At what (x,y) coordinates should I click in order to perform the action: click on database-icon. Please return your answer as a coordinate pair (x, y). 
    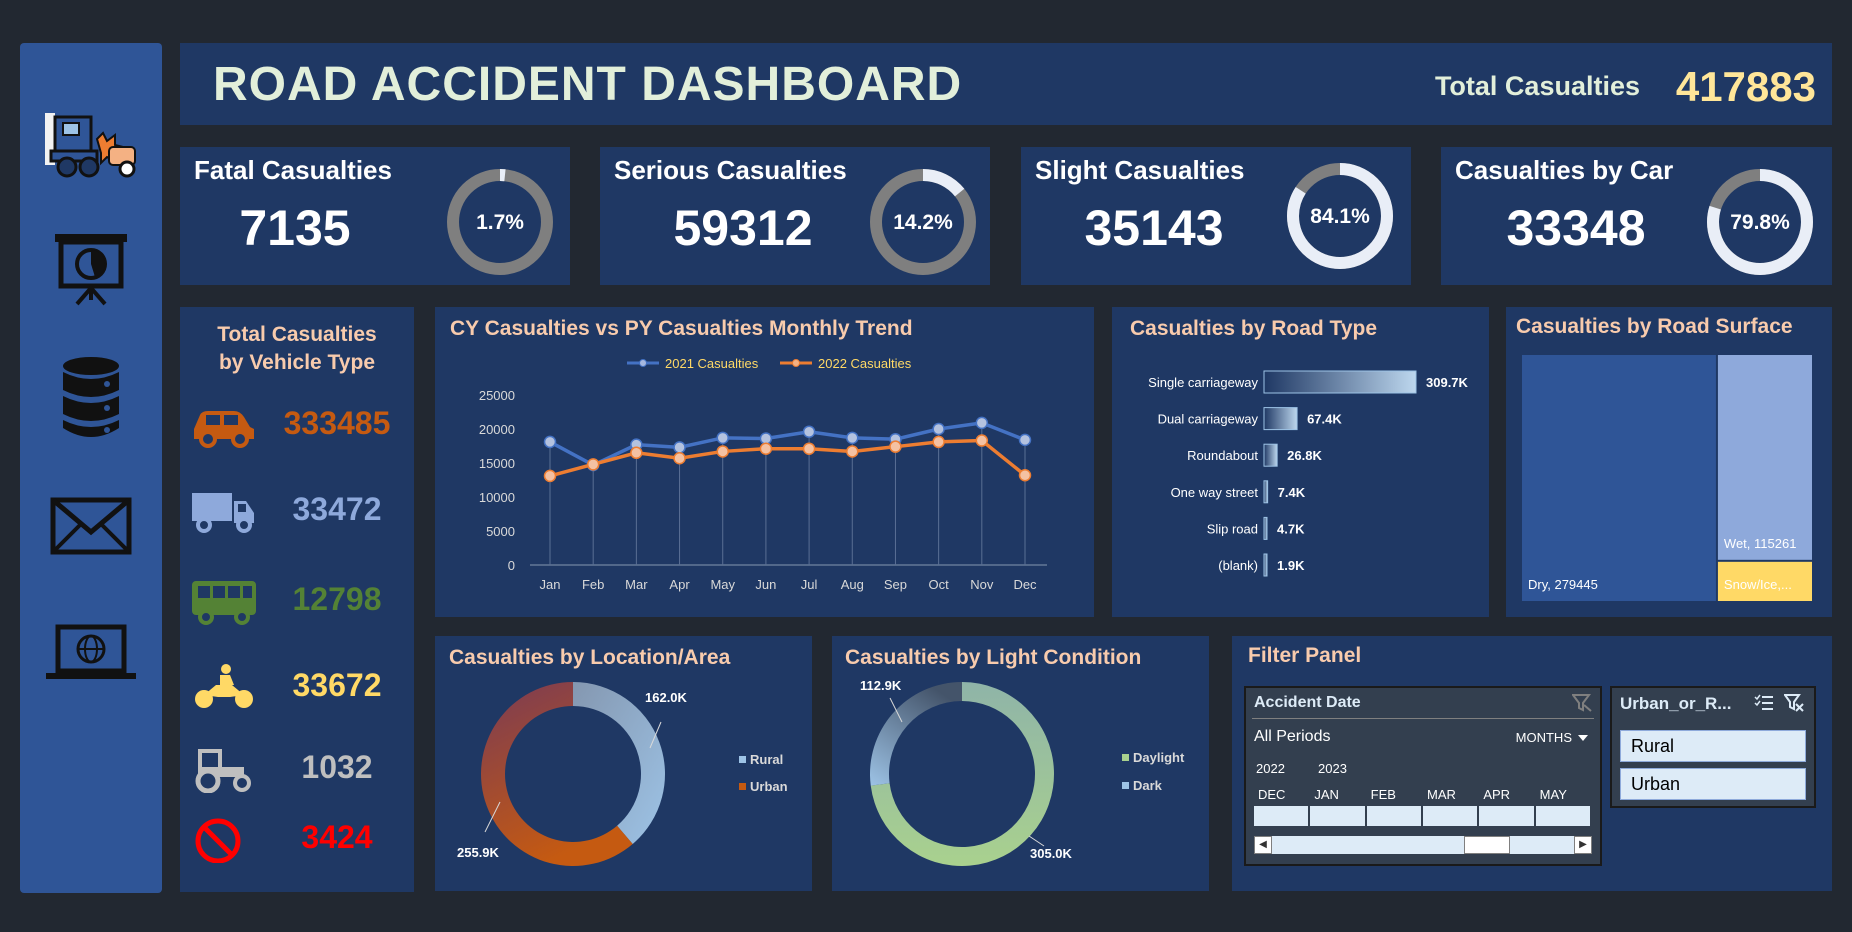
    Looking at the image, I should click on (91, 398).